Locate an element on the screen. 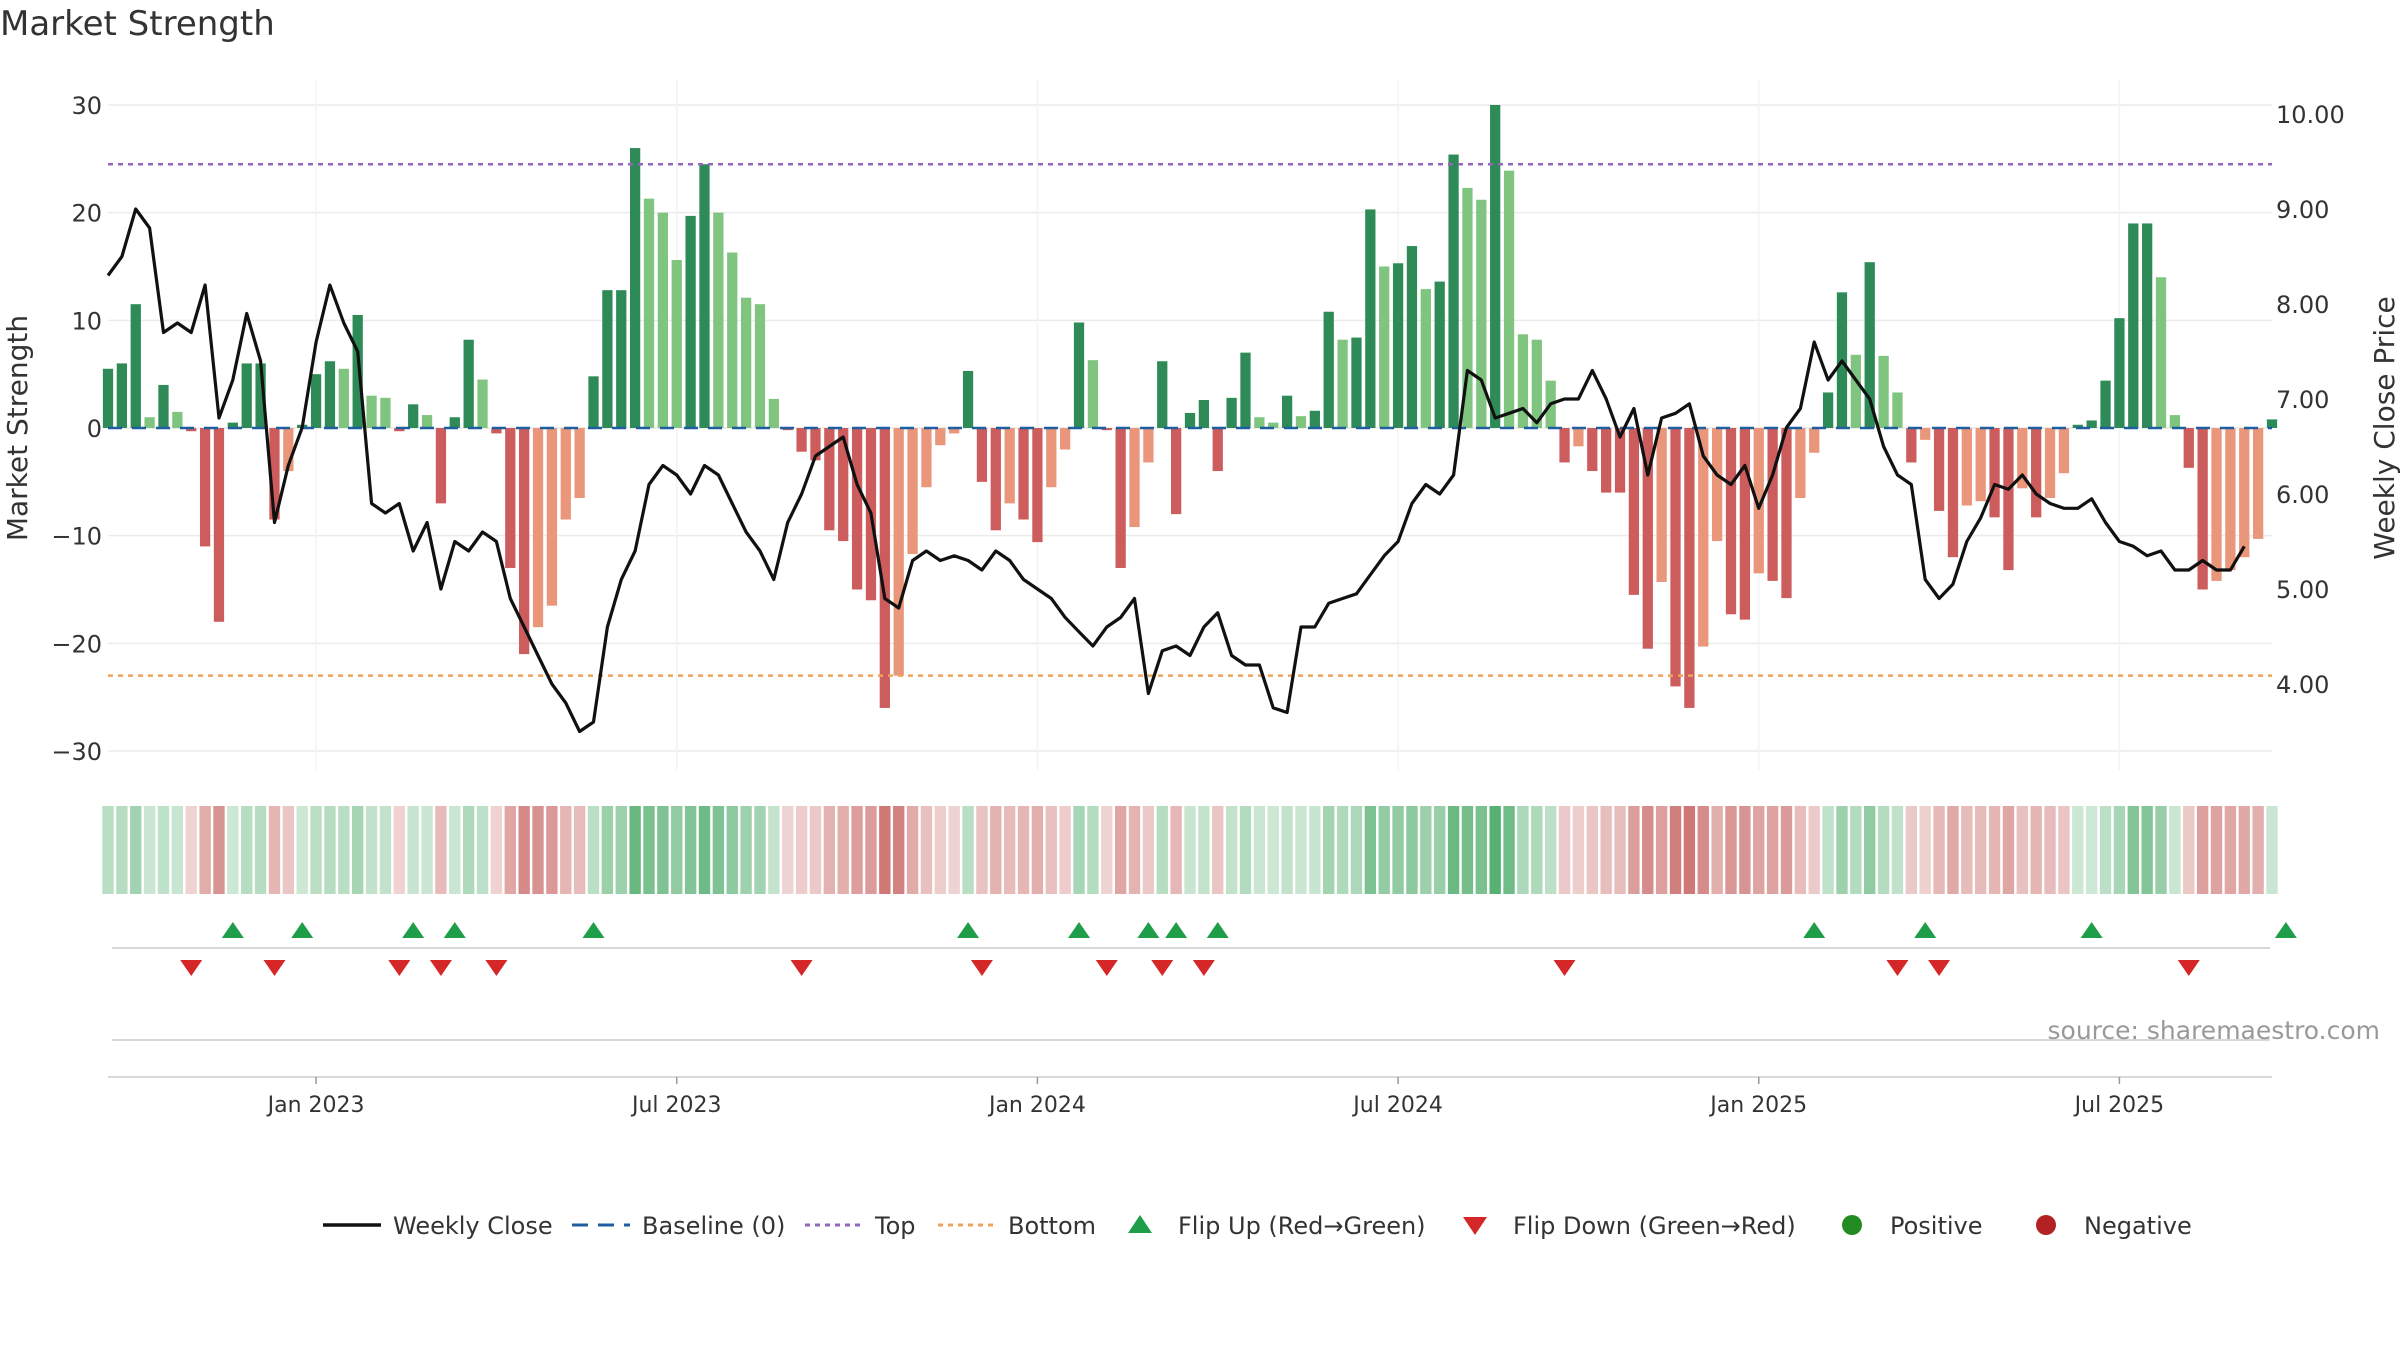 The height and width of the screenshot is (1350, 2400). y-tick-label: −20 is located at coordinates (76, 644).